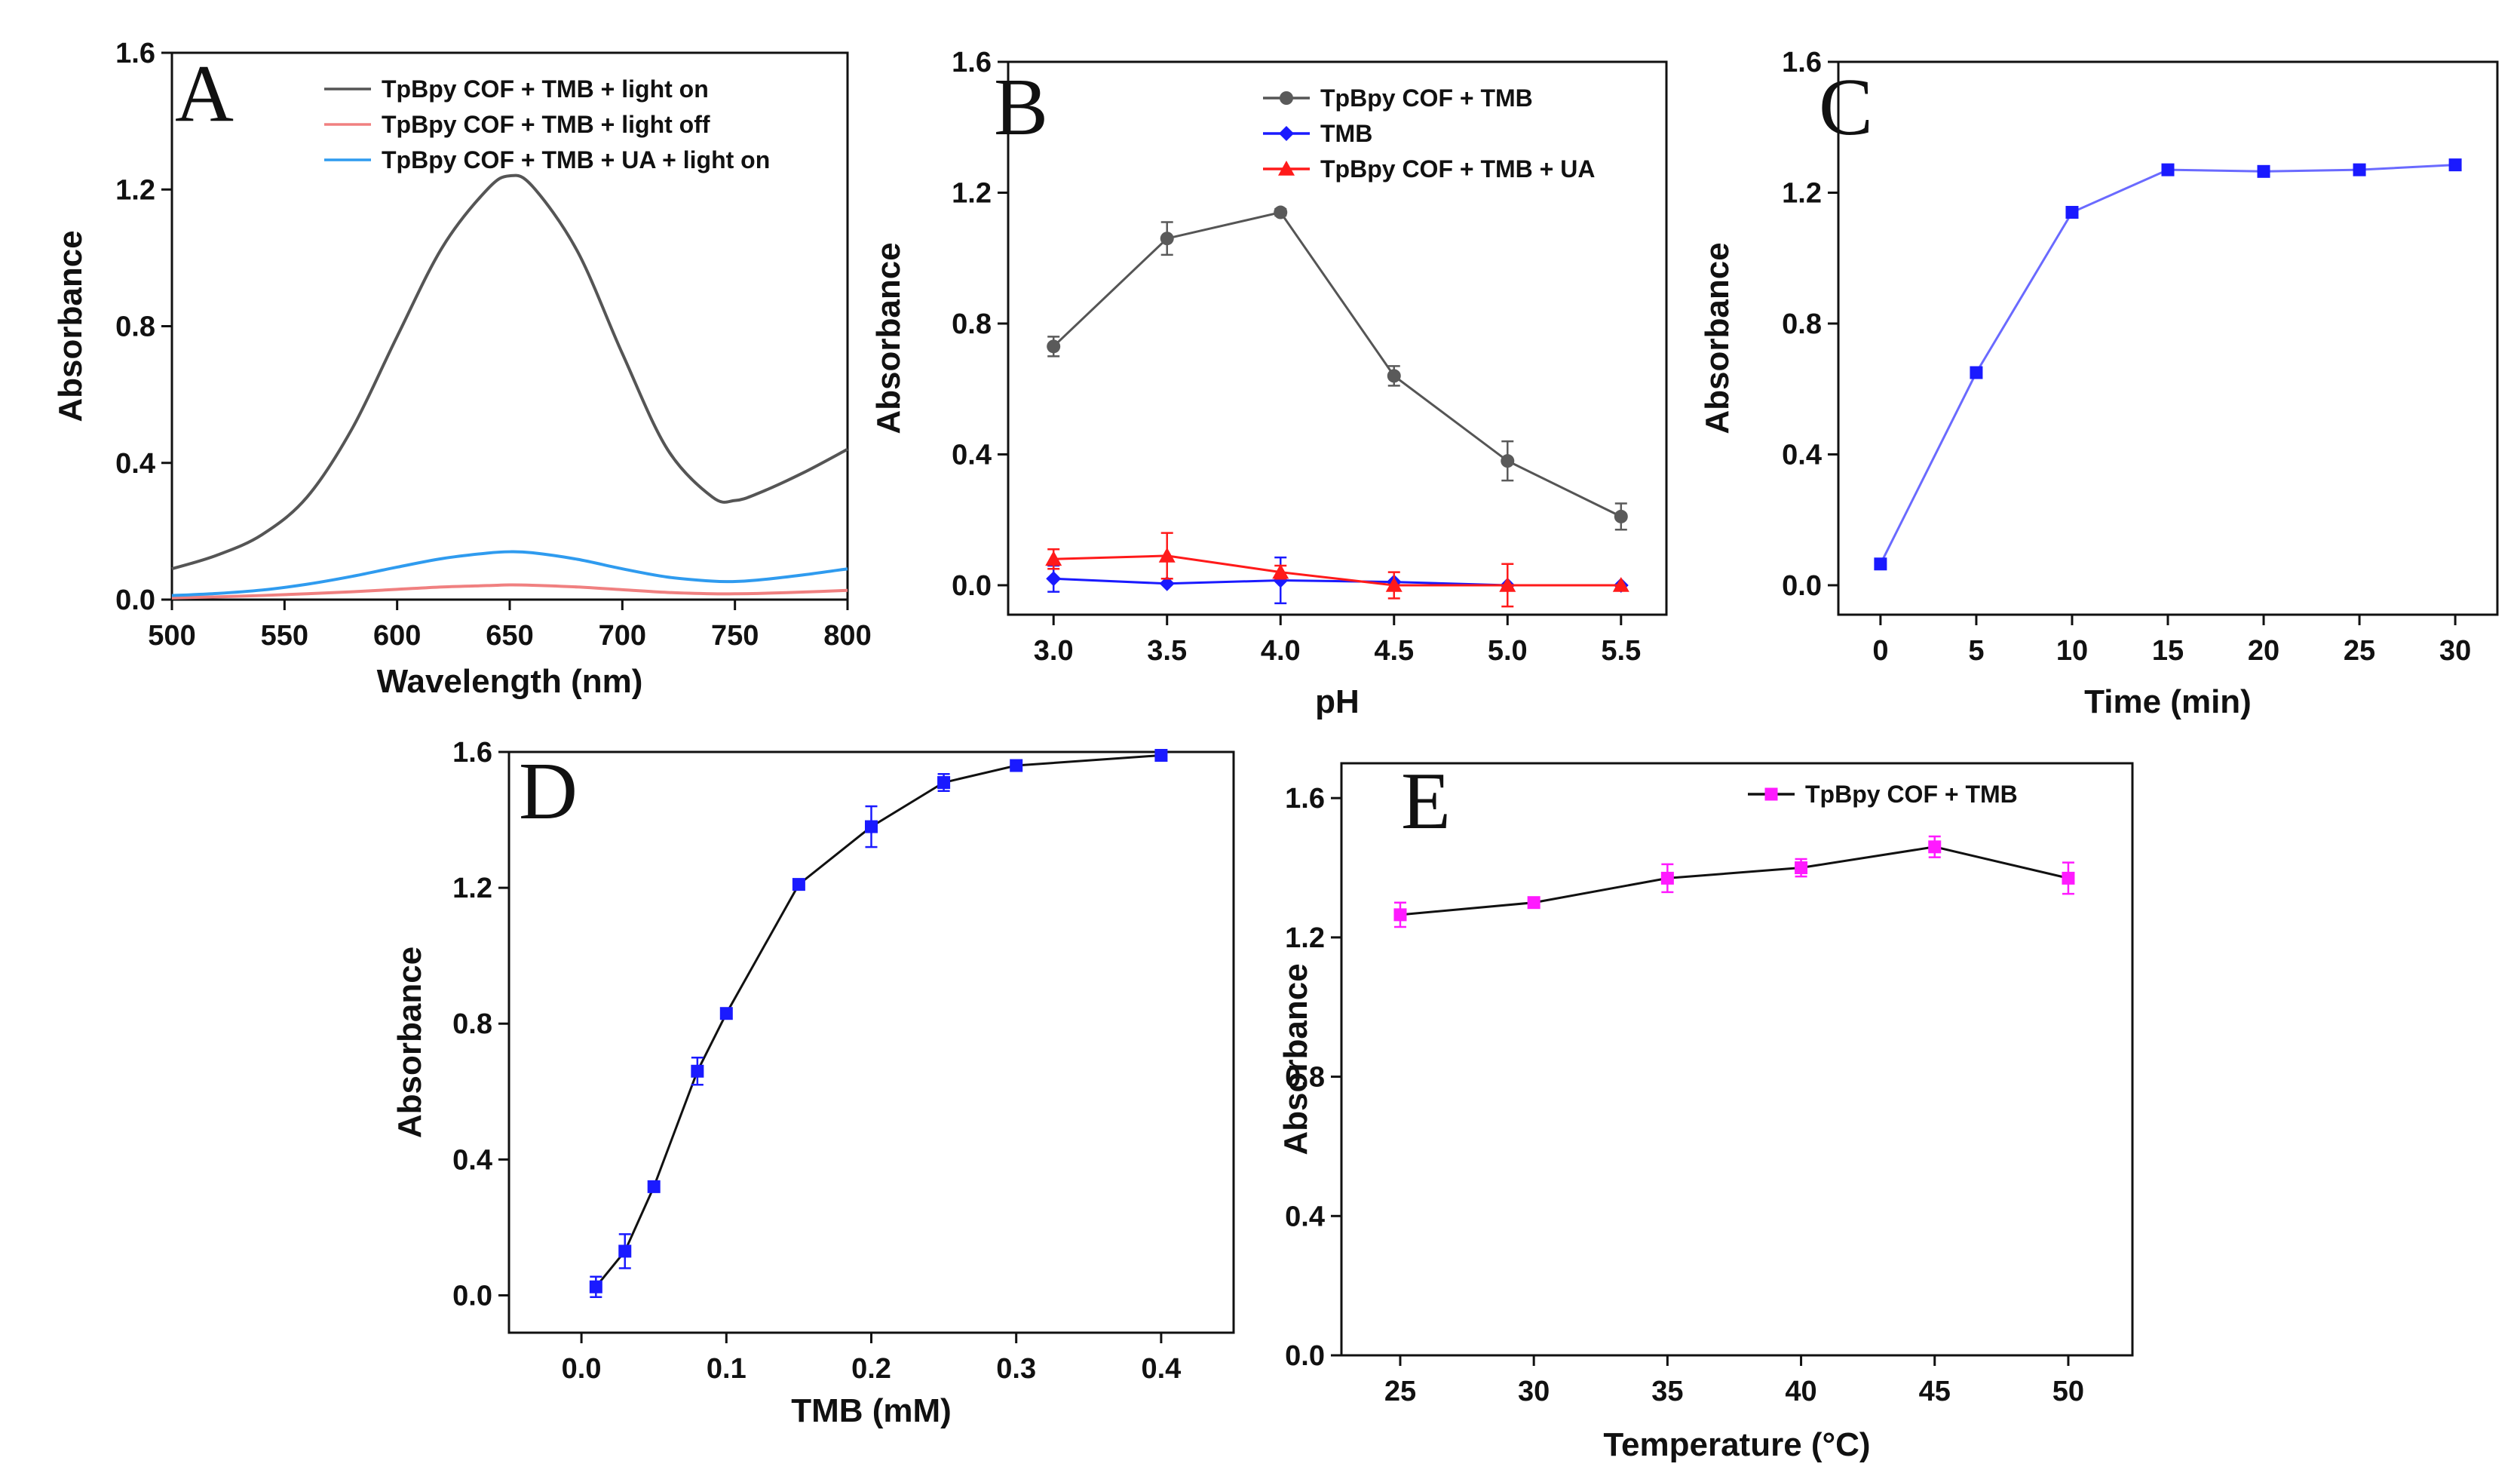  Describe the element at coordinates (726, 1369) in the screenshot. I see `x-tick-label: 0.1` at that location.